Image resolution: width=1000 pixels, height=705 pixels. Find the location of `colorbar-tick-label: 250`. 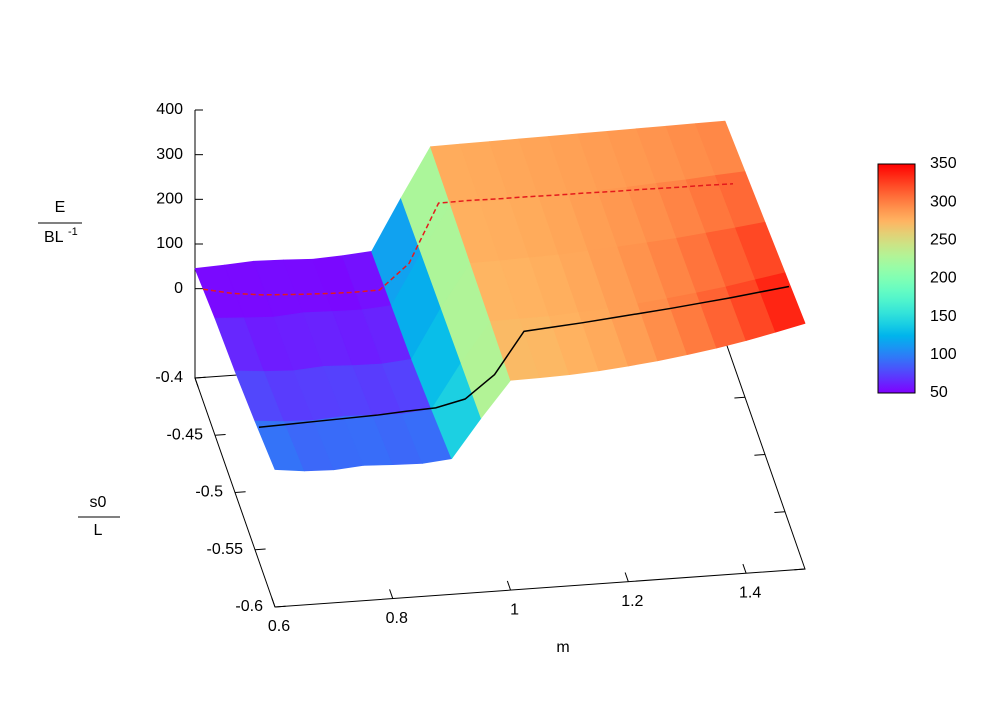

colorbar-tick-label: 250 is located at coordinates (943, 240).